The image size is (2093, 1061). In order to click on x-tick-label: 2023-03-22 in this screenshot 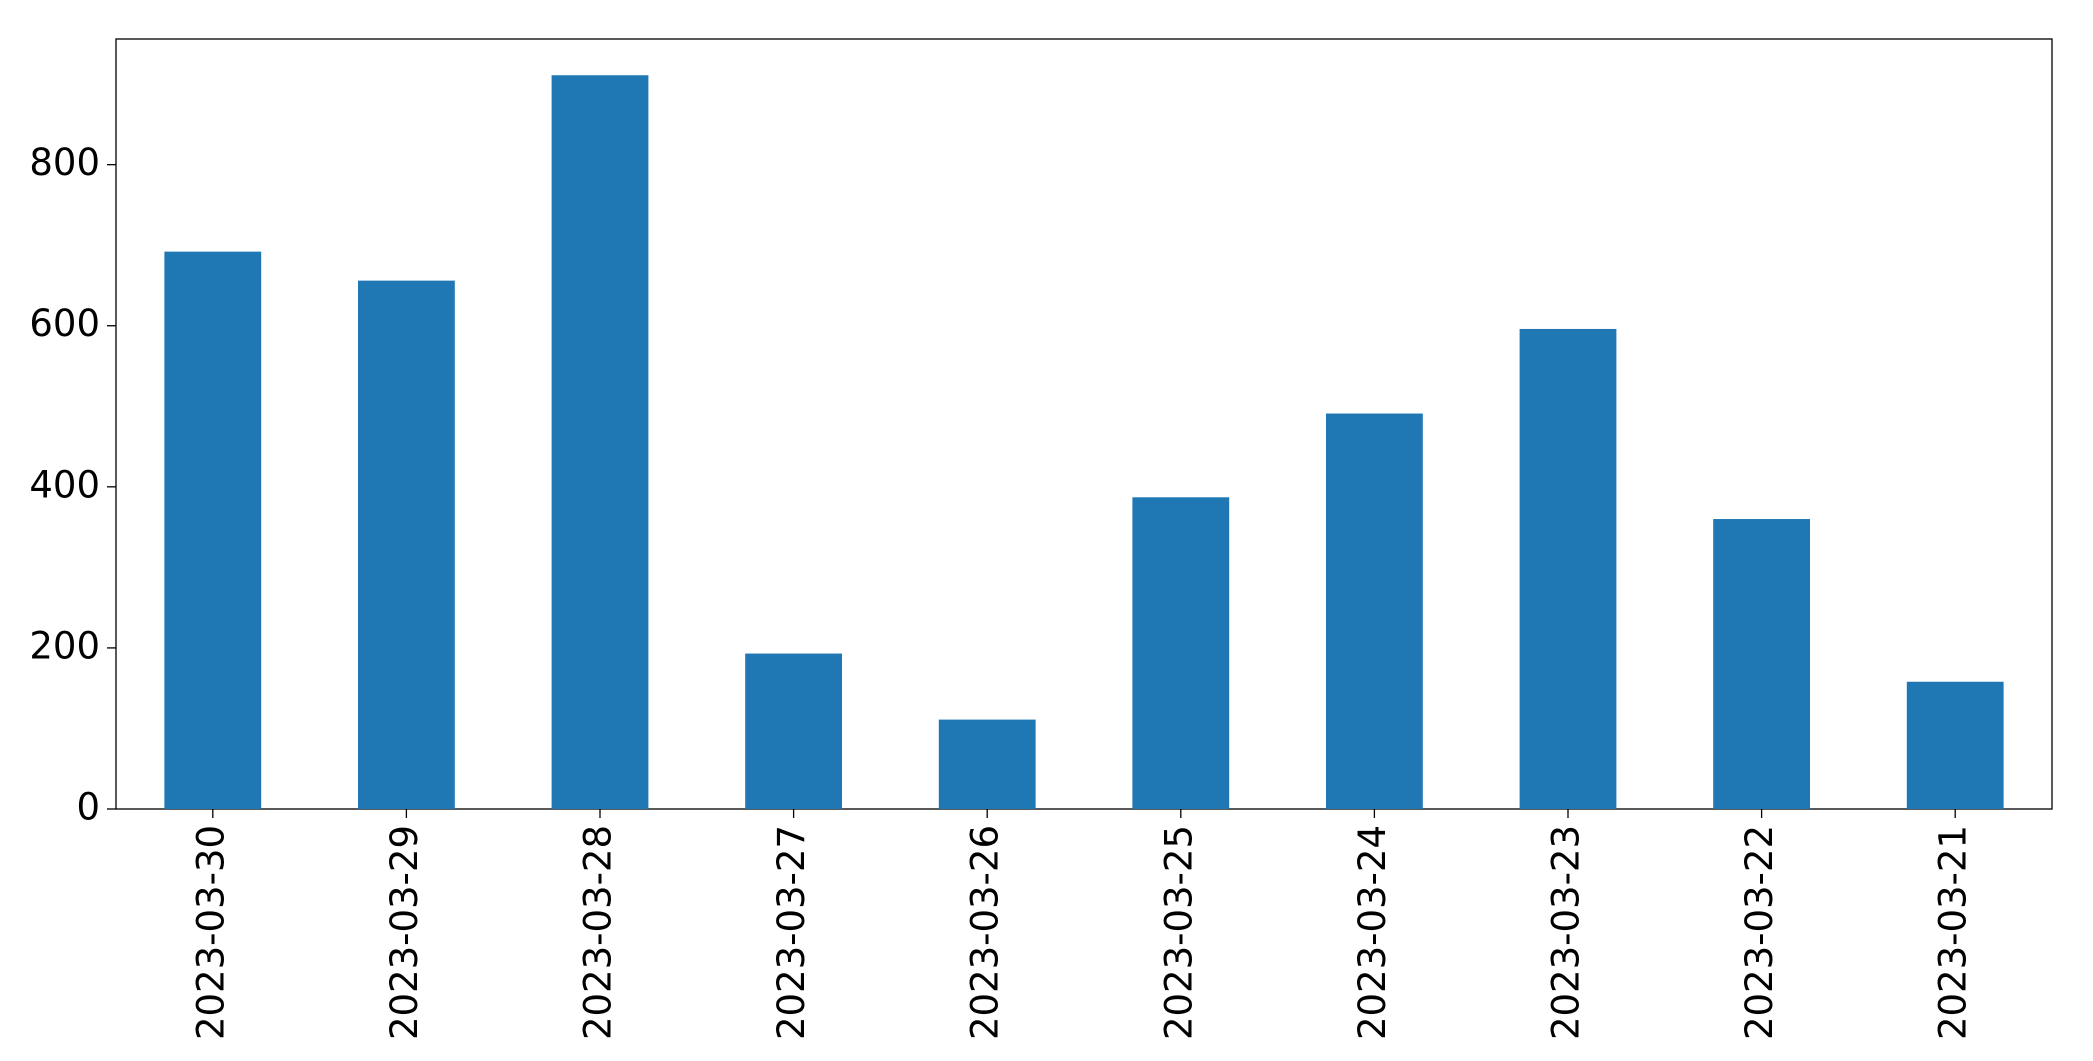, I will do `click(1759, 932)`.